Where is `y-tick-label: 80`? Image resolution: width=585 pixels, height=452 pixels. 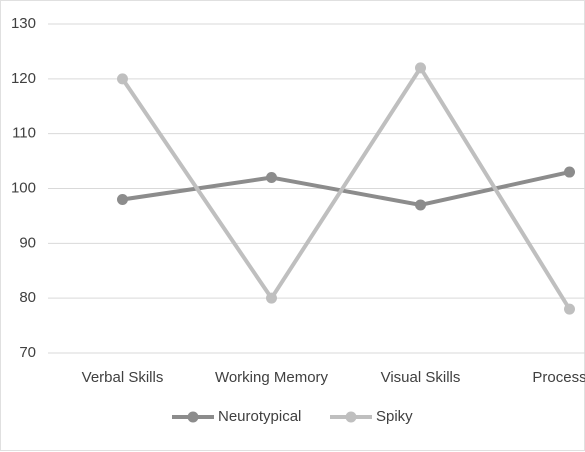
y-tick-label: 80 is located at coordinates (27, 297).